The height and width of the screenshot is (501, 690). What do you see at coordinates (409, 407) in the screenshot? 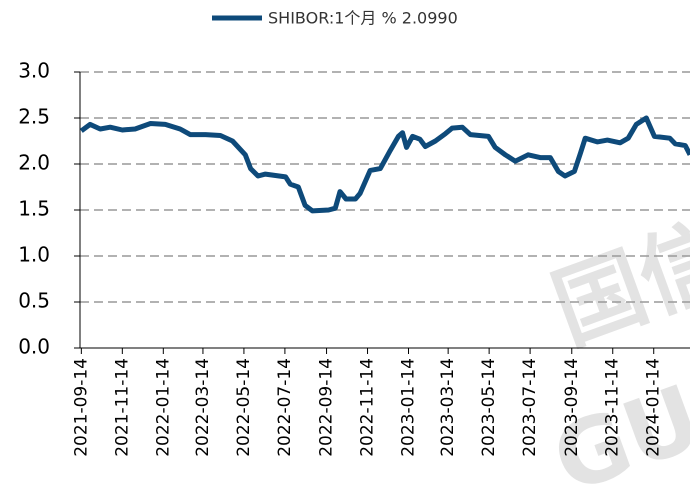
I see `x-tick-label: 2023-01-14` at bounding box center [409, 407].